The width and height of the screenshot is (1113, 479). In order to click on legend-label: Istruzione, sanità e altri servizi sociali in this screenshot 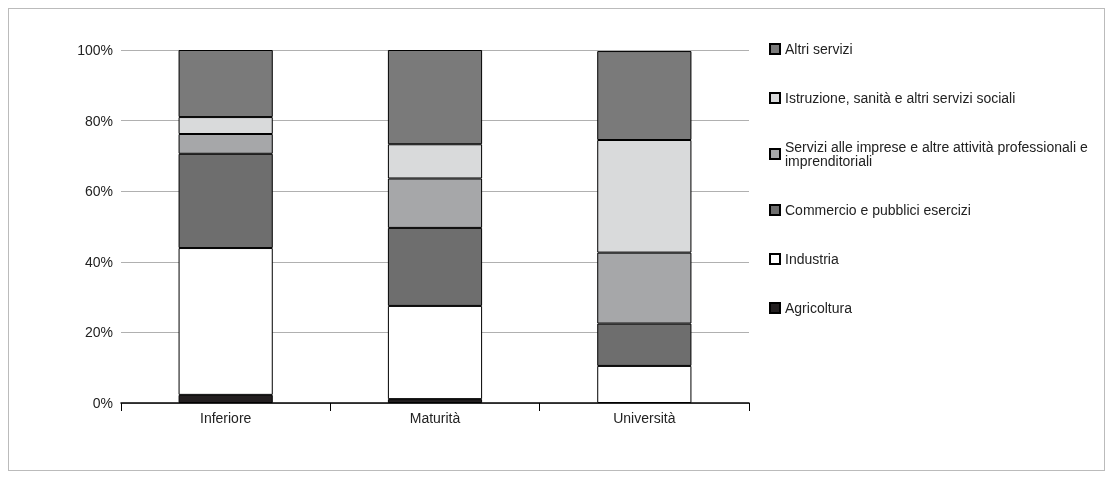, I will do `click(900, 98)`.